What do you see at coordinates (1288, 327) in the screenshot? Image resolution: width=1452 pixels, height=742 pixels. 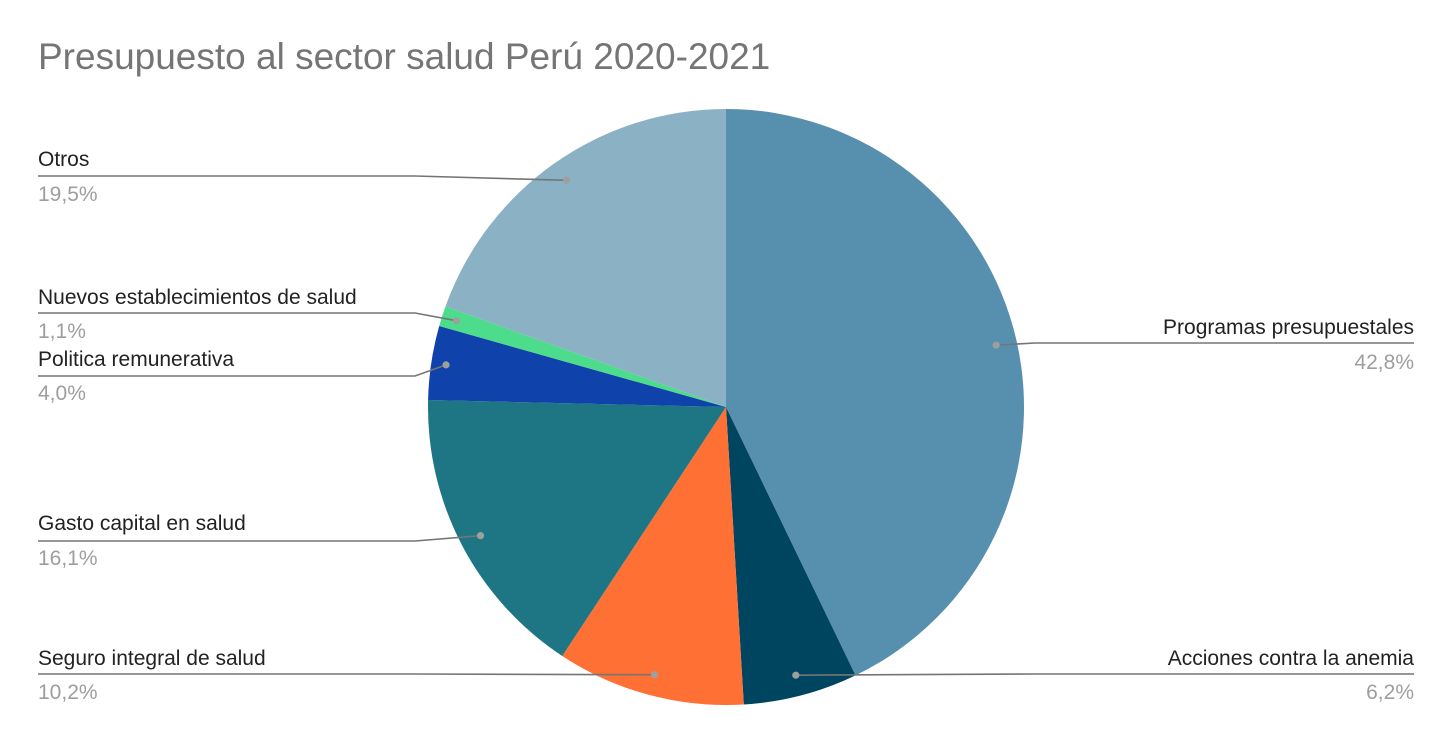 I see `slice-label-1: Programas presupuestales` at bounding box center [1288, 327].